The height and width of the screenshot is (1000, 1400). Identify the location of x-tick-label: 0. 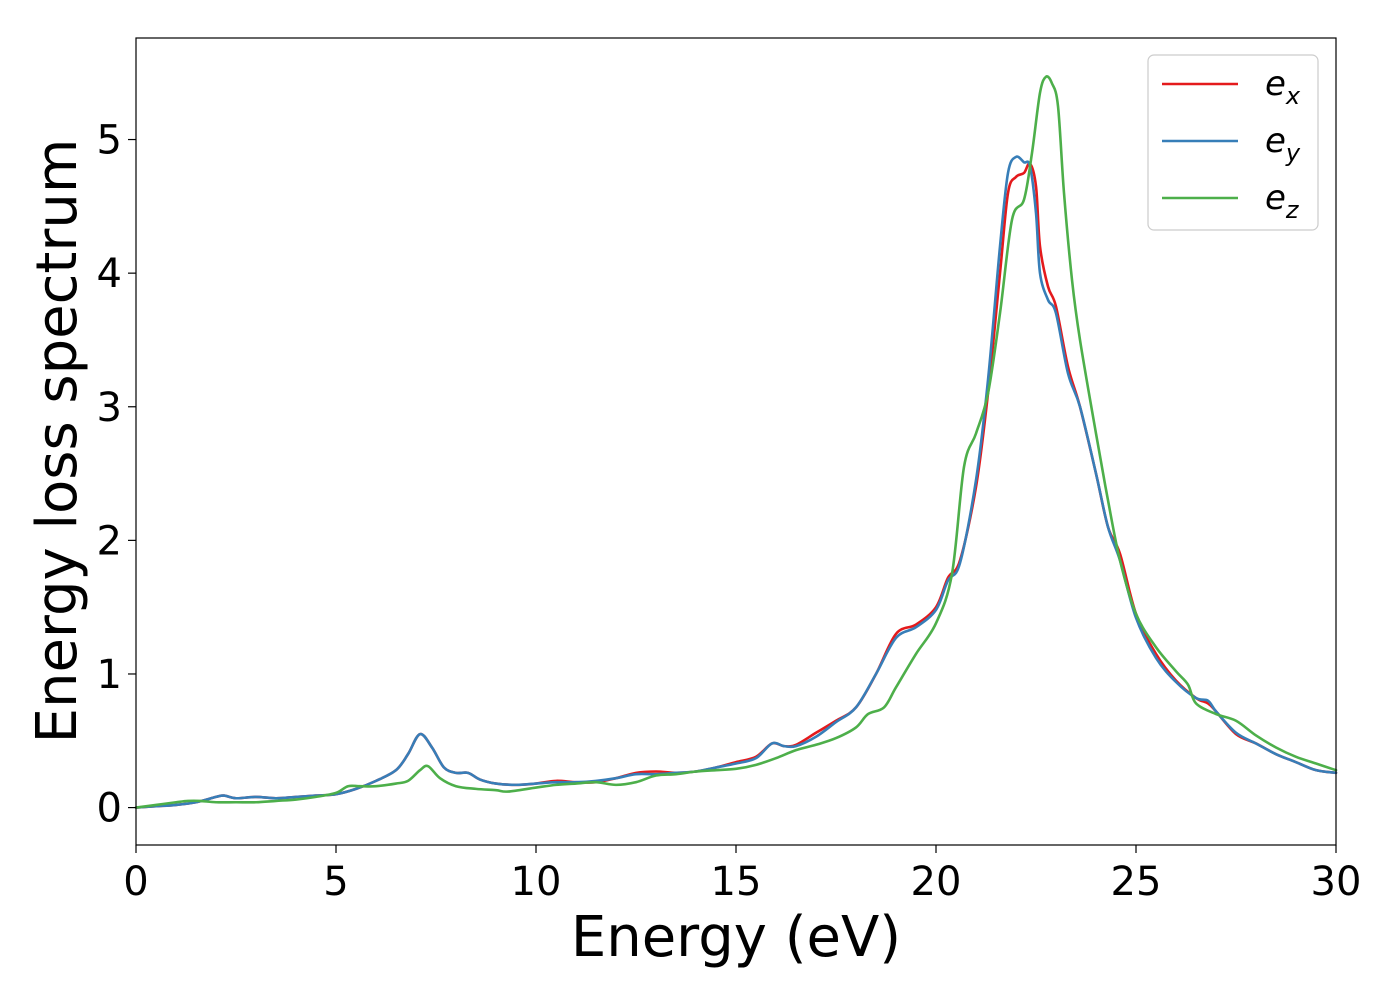
(135, 882).